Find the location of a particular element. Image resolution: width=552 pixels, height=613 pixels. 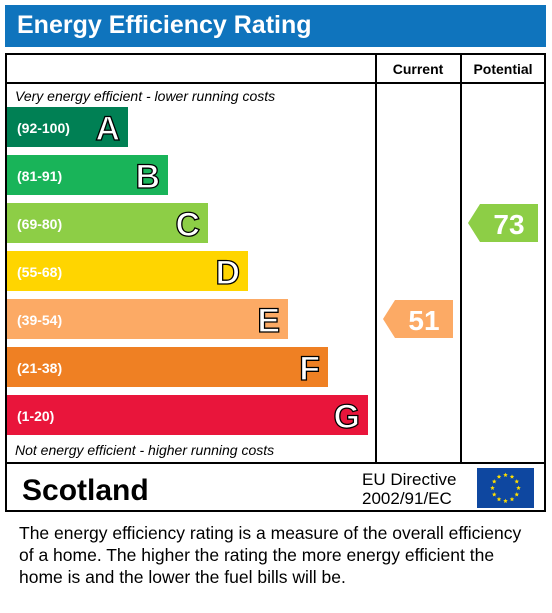

band-letter-a: A is located at coordinates (107, 129).